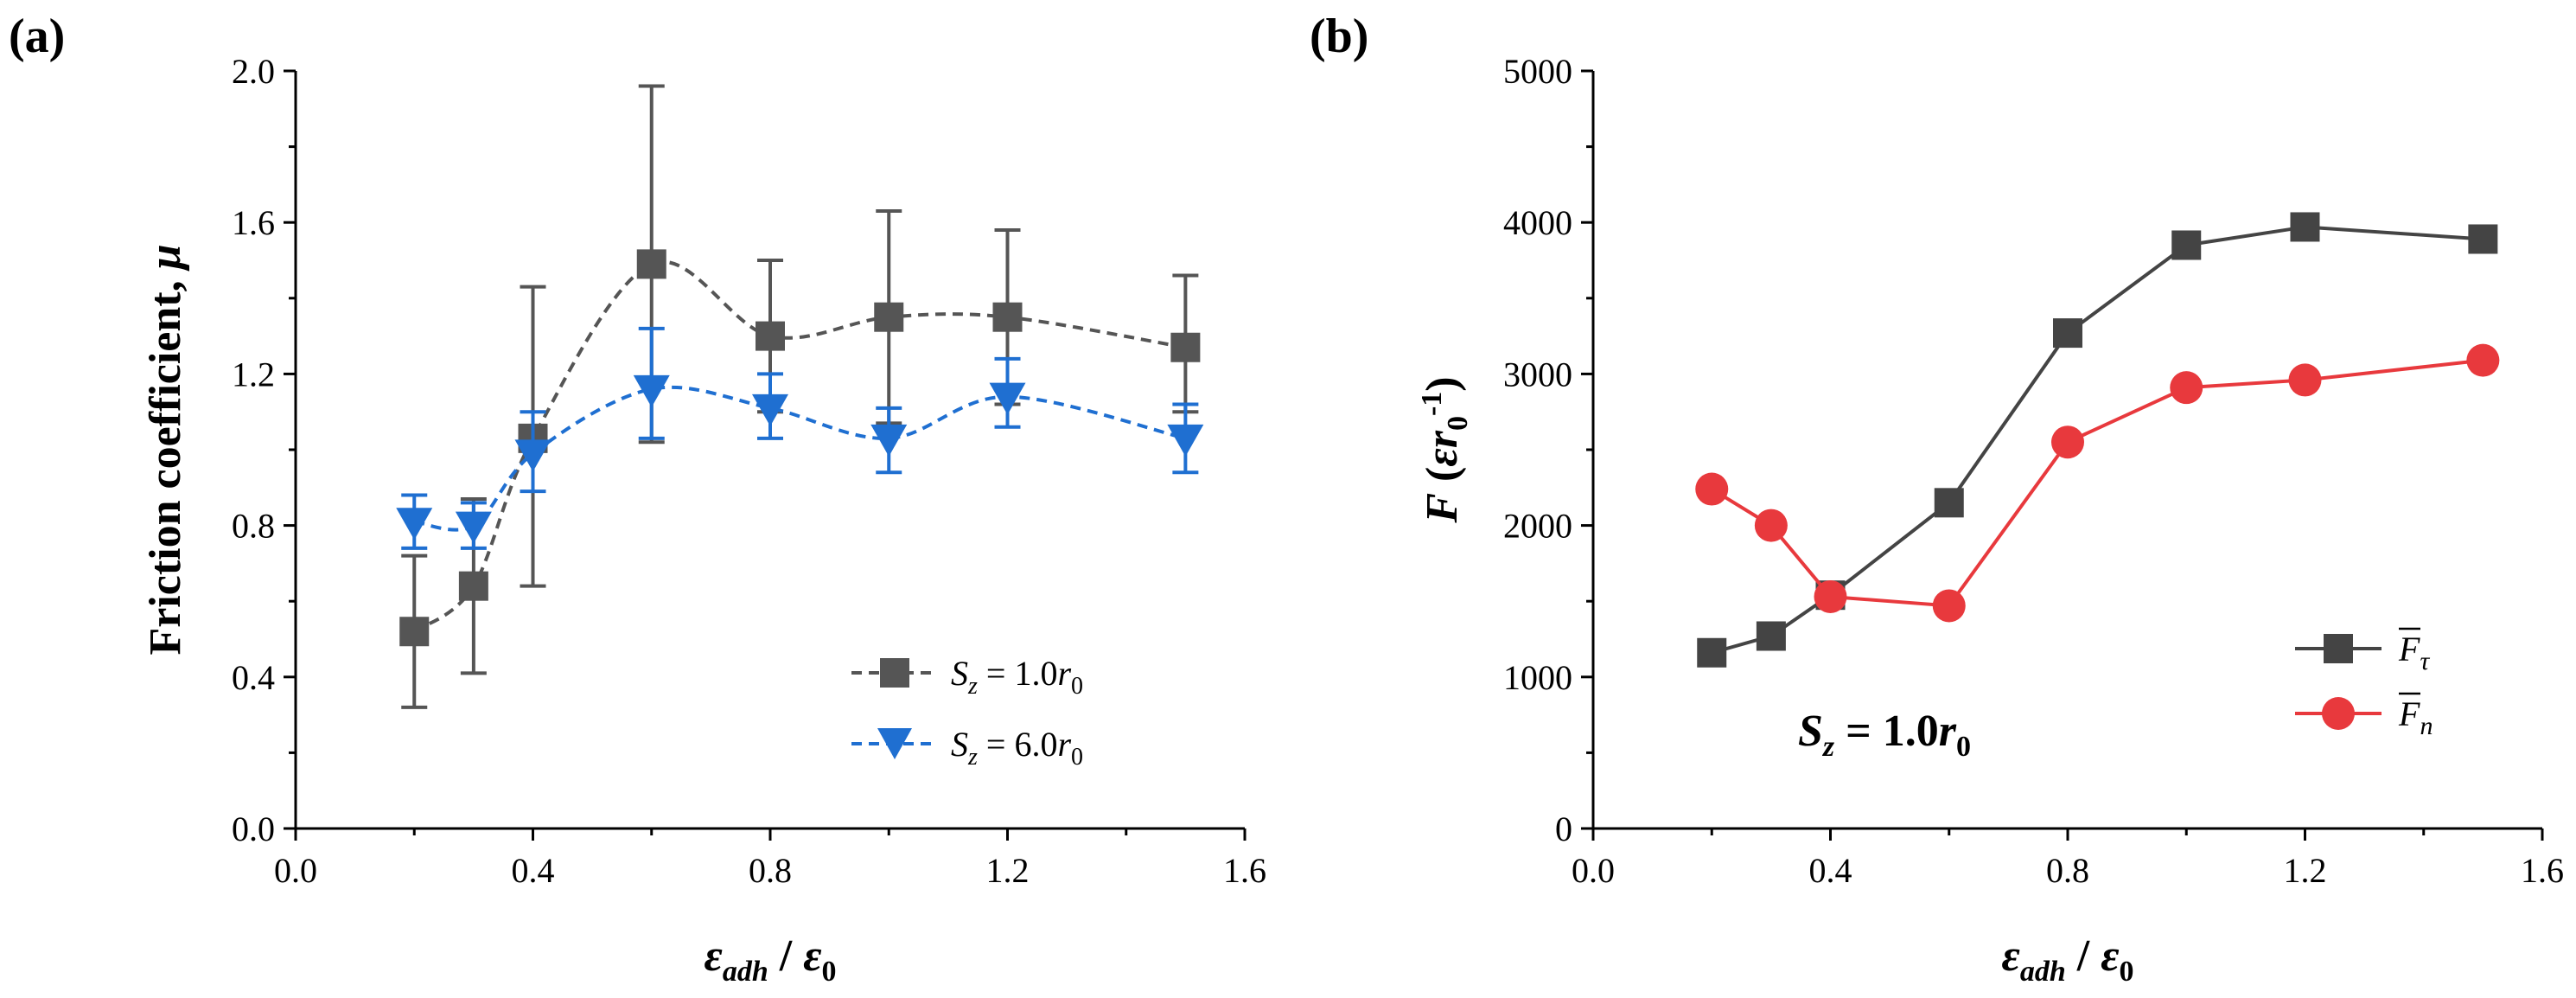  What do you see at coordinates (967, 712) in the screenshot?
I see `panel-a-legend: Sz = 1.0r0 Sz = 6.0r0` at bounding box center [967, 712].